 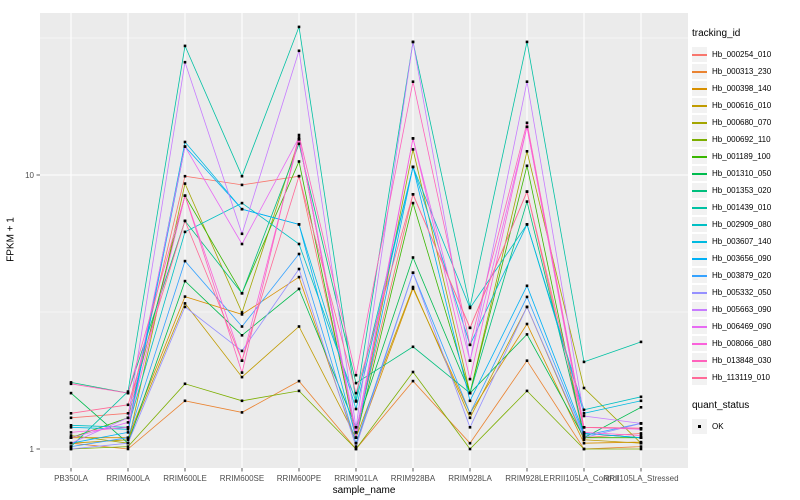 What do you see at coordinates (741, 139) in the screenshot?
I see `legend-item-label: Hb_000692_110` at bounding box center [741, 139].